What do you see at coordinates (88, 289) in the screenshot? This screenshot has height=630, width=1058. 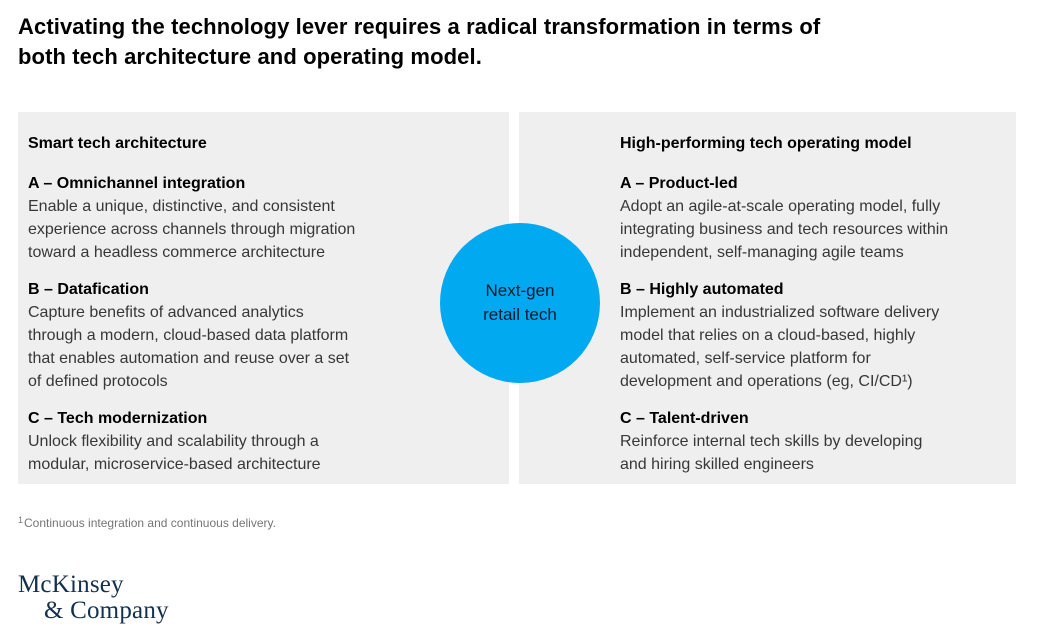 I see `item-title: B – Datafication` at bounding box center [88, 289].